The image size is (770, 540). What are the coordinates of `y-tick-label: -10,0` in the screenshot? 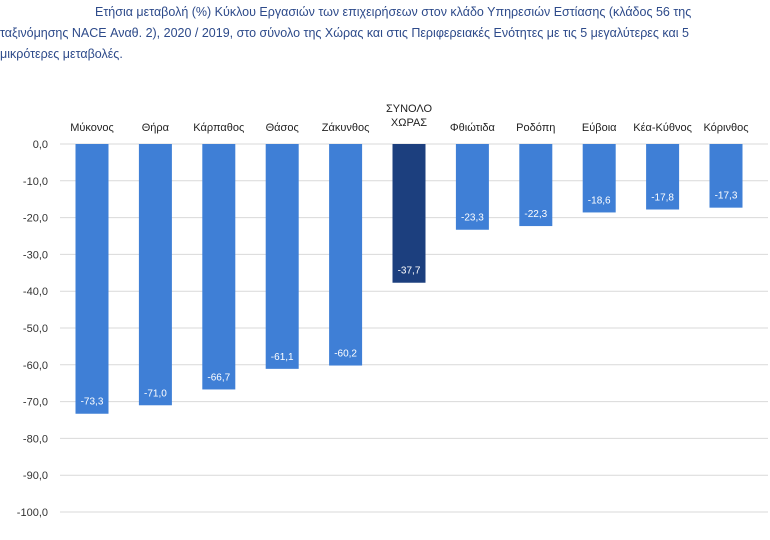 It's located at (35, 182).